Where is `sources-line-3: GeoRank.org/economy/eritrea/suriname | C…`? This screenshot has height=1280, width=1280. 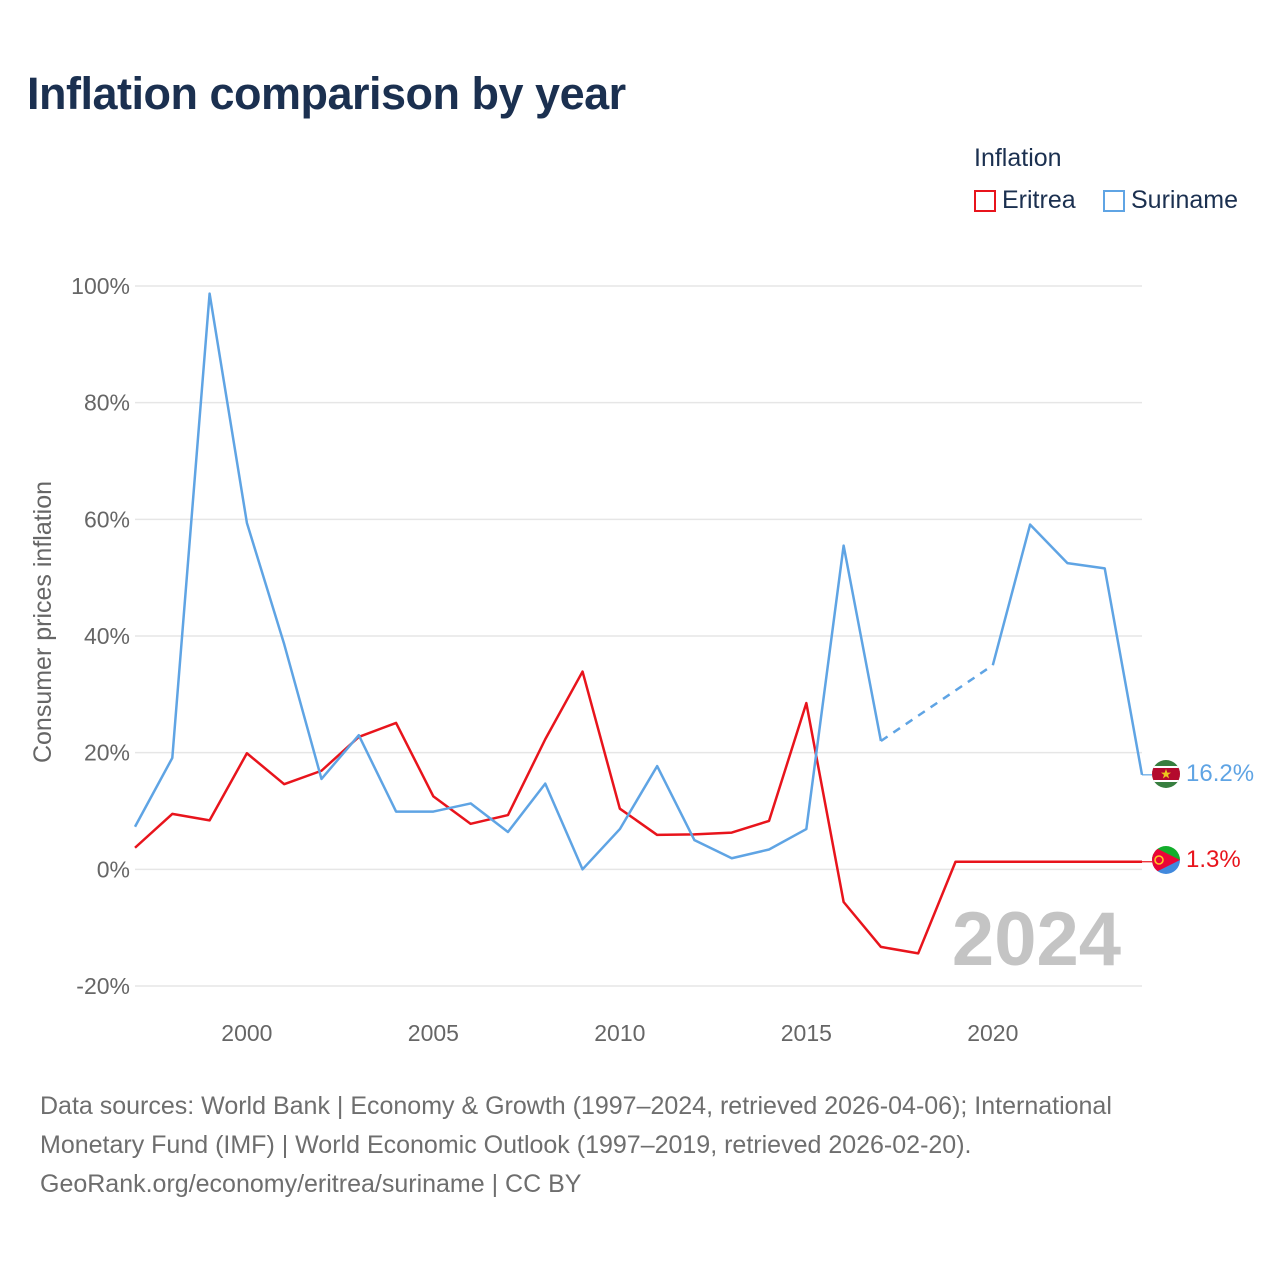 sources-line-3: GeoRank.org/economy/eritrea/suriname | C… is located at coordinates (311, 1184).